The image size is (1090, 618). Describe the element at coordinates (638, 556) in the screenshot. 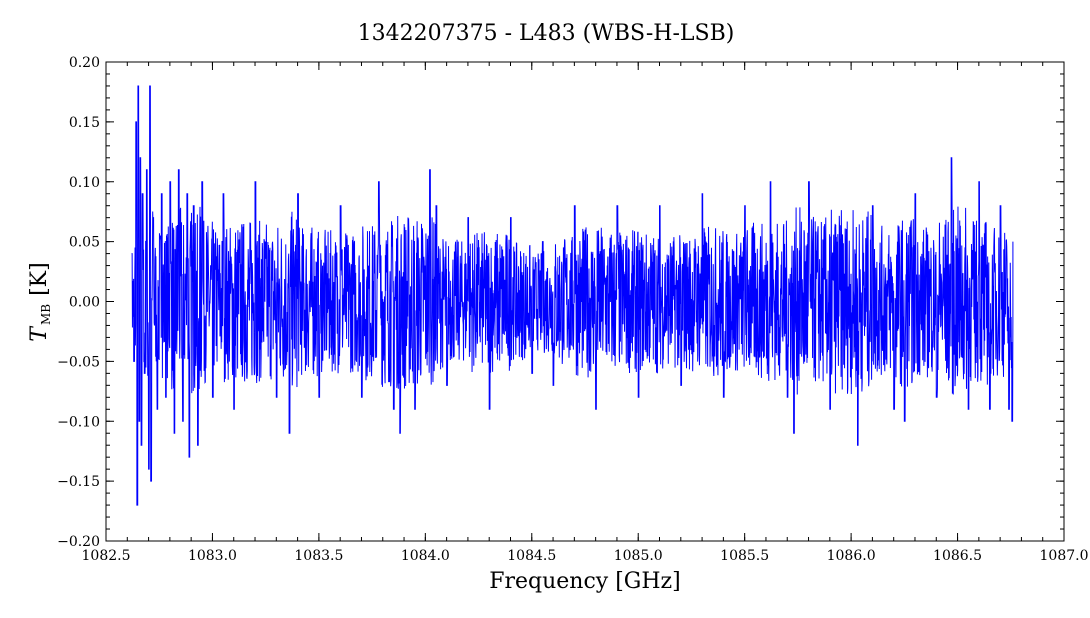

I see `x-tick-label: 1085.0` at that location.